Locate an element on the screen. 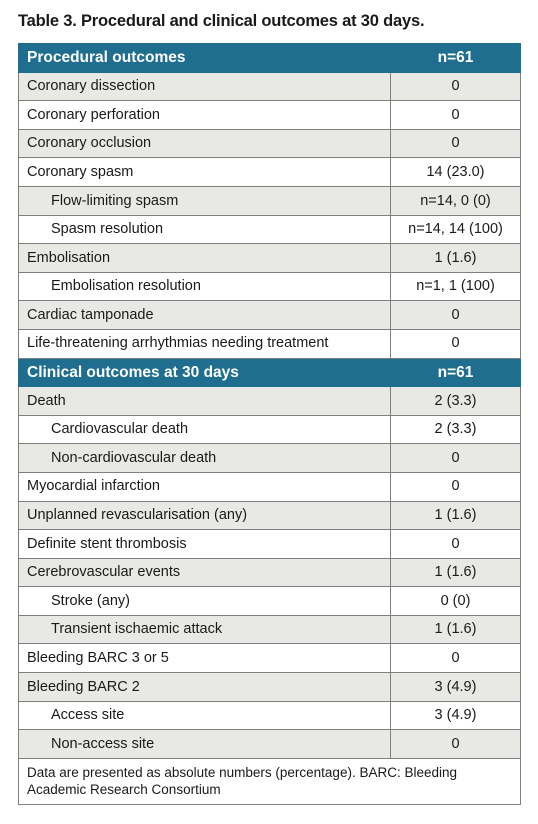 This screenshot has width=538, height=824. row-value: n=1, 1 (100) is located at coordinates (455, 286).